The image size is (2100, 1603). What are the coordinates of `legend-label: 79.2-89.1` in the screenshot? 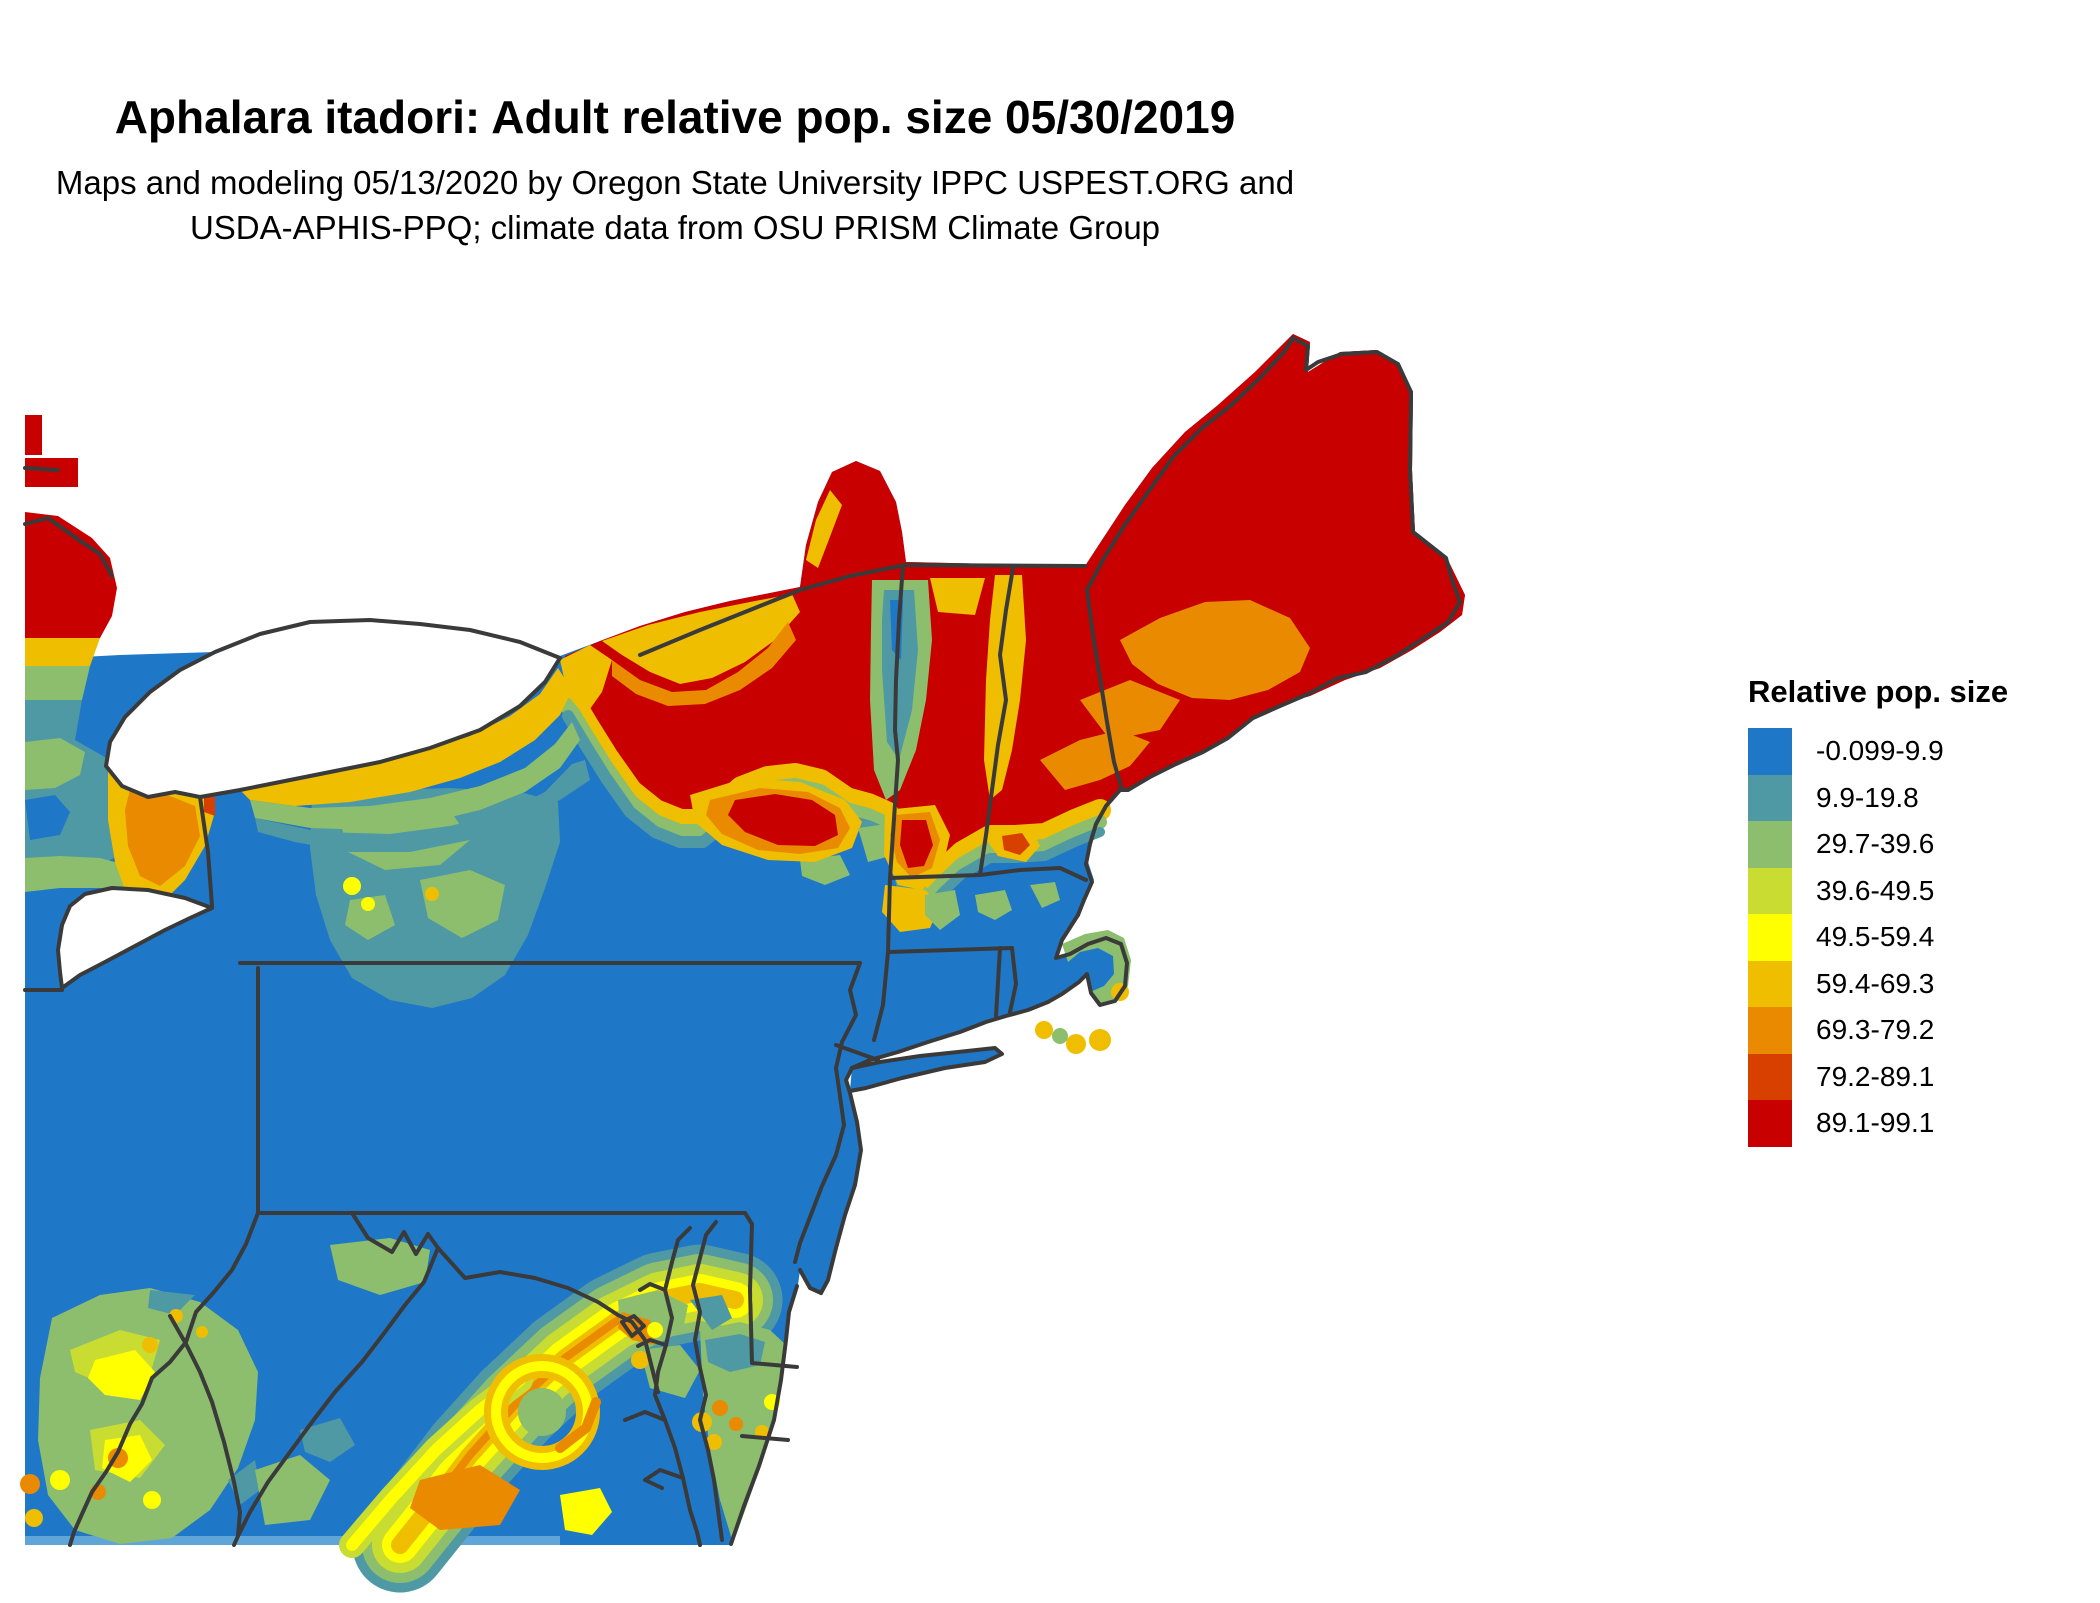 It's located at (1875, 1076).